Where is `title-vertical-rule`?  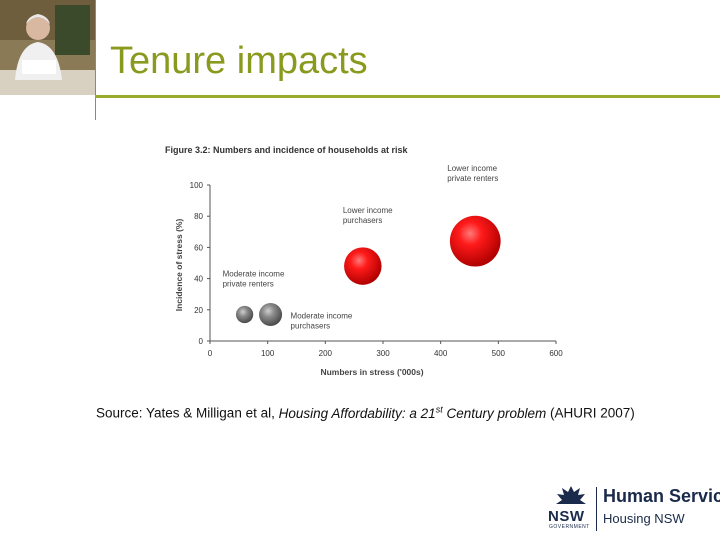
title-vertical-rule is located at coordinates (95, 60).